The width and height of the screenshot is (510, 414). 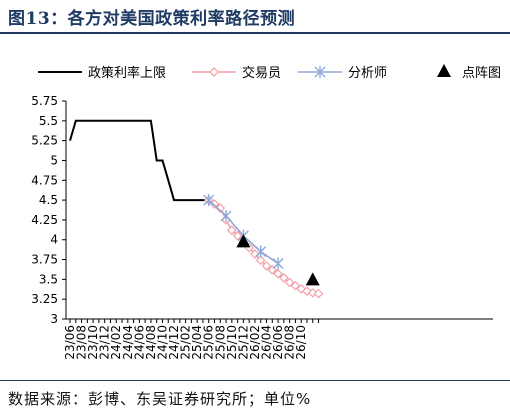 I want to click on source-divider, so click(x=255, y=380).